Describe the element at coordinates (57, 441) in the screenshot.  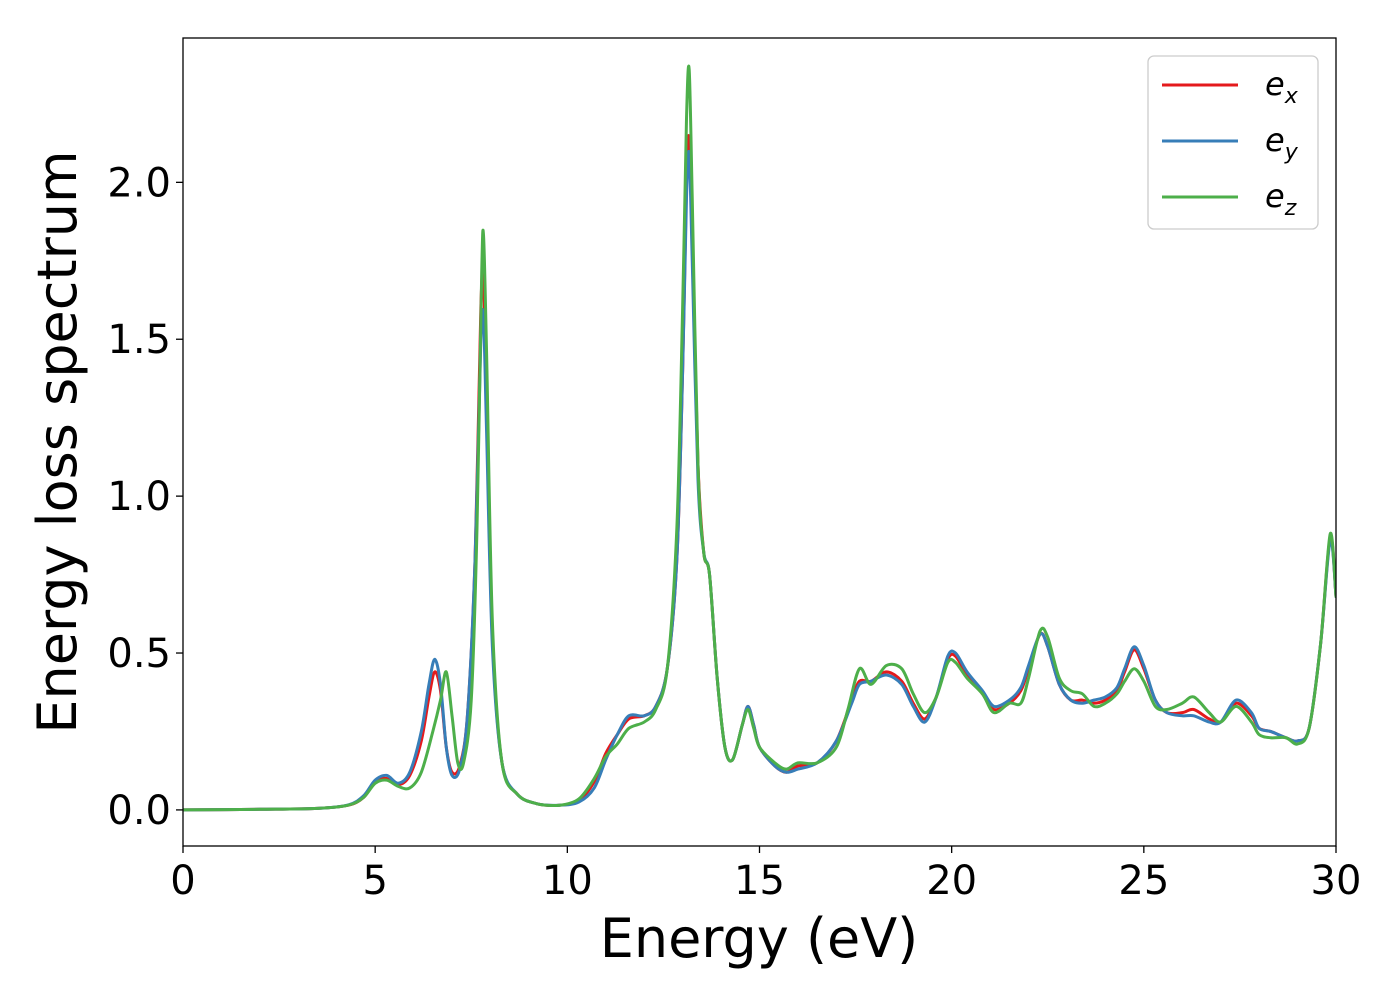
I see `y-axis-label: Energy loss spectrum` at that location.